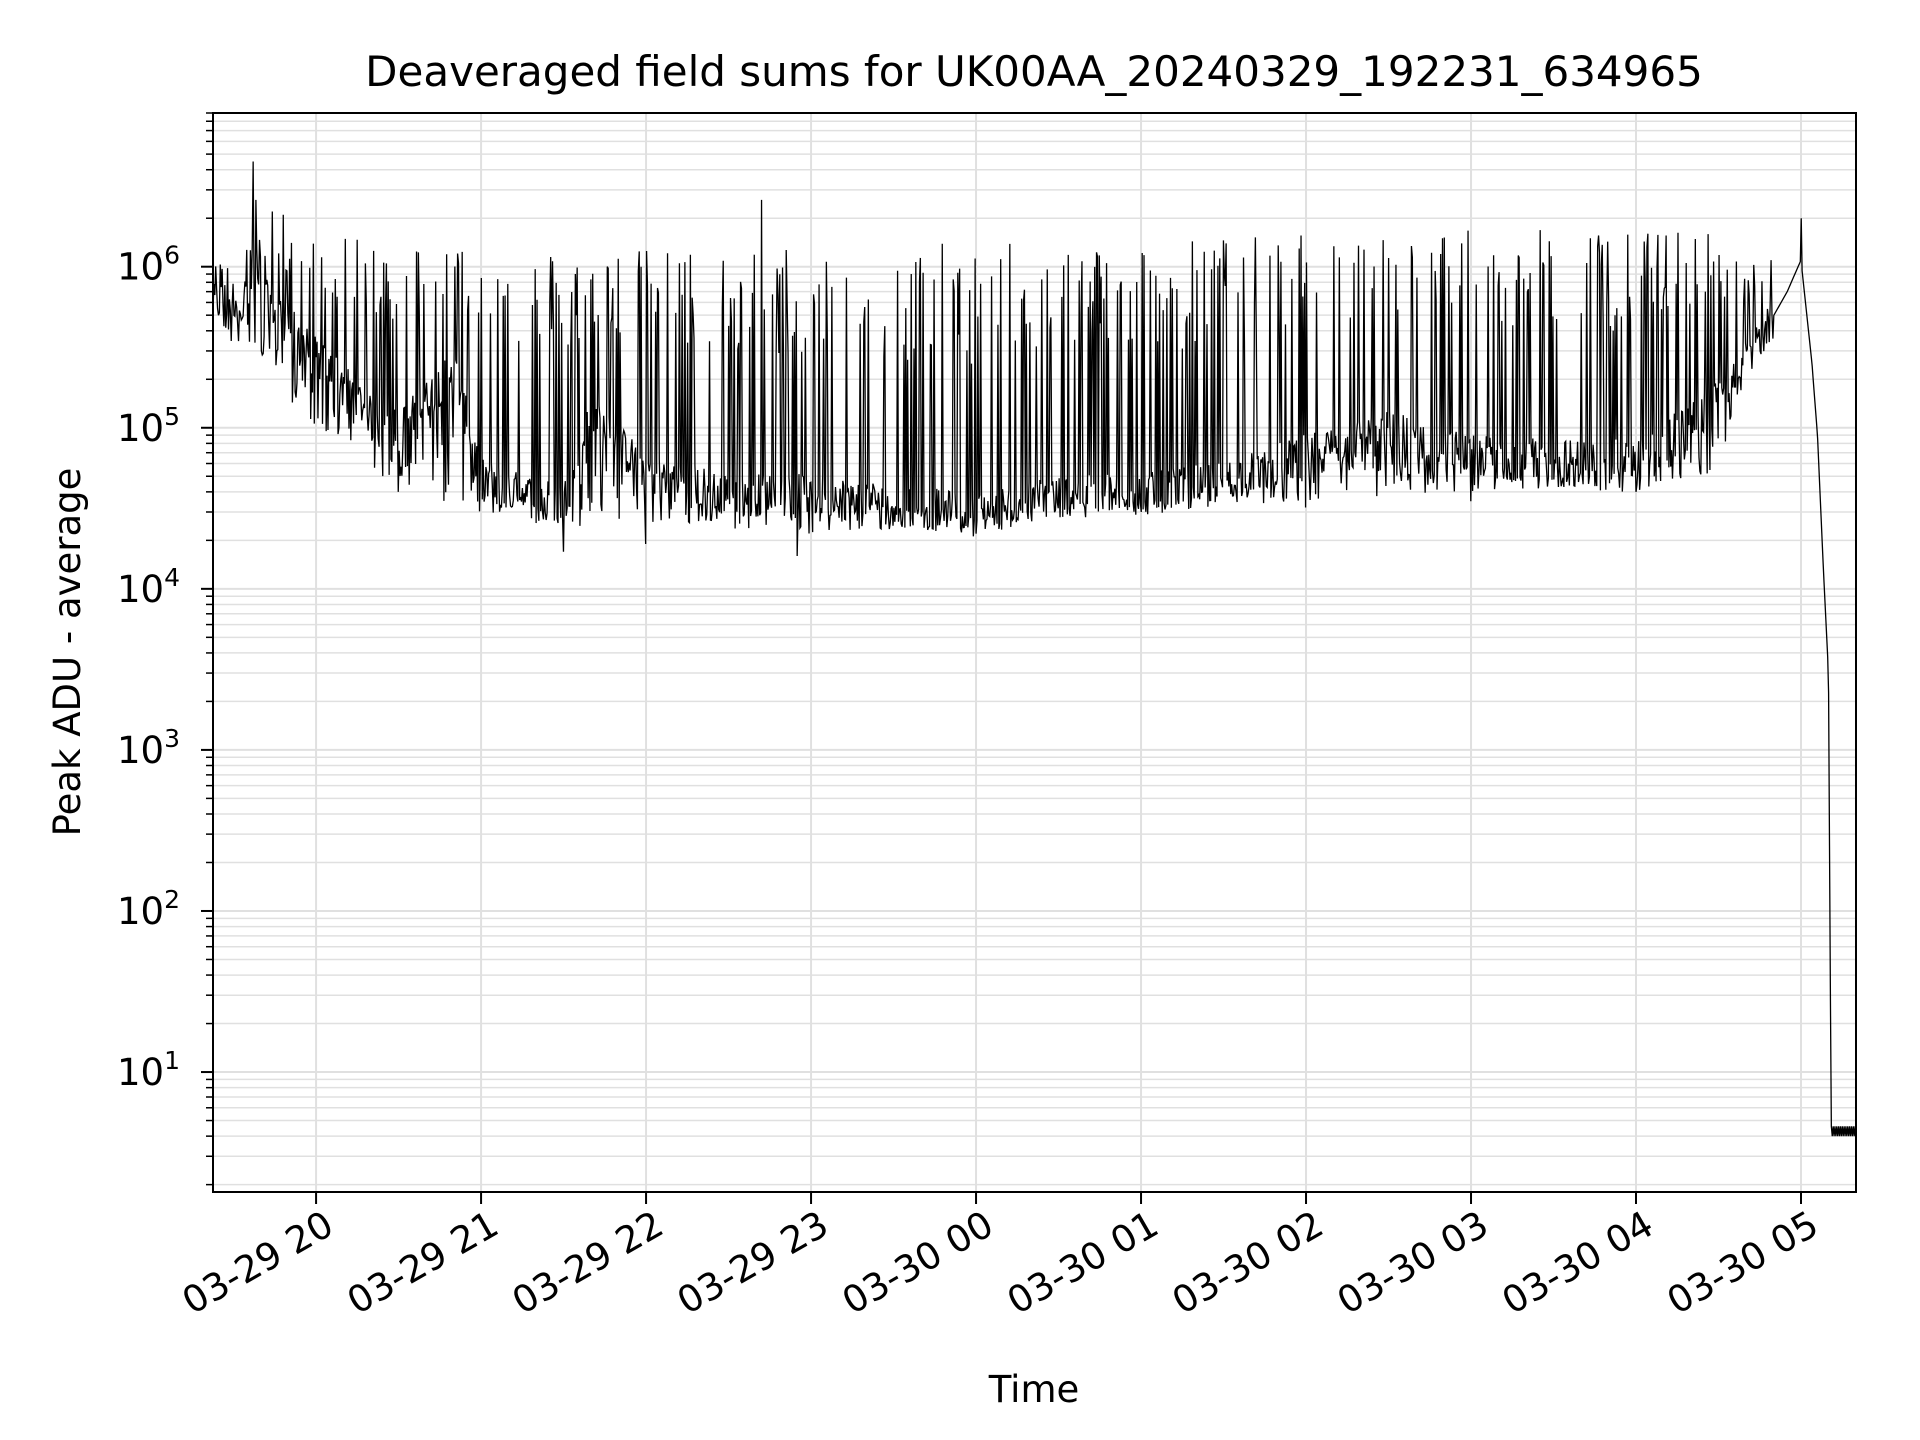 The height and width of the screenshot is (1440, 1920). What do you see at coordinates (148, 587) in the screenshot?
I see `y-tick-label: 10⁴` at bounding box center [148, 587].